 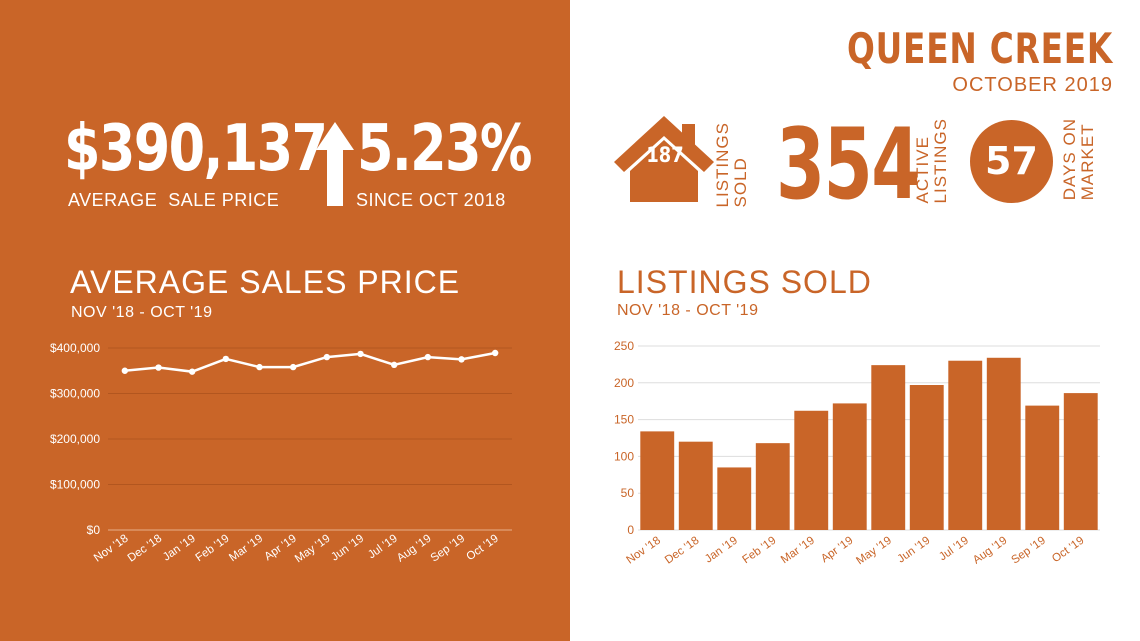 I want to click on y-tick-label: $400,000, so click(x=75, y=348).